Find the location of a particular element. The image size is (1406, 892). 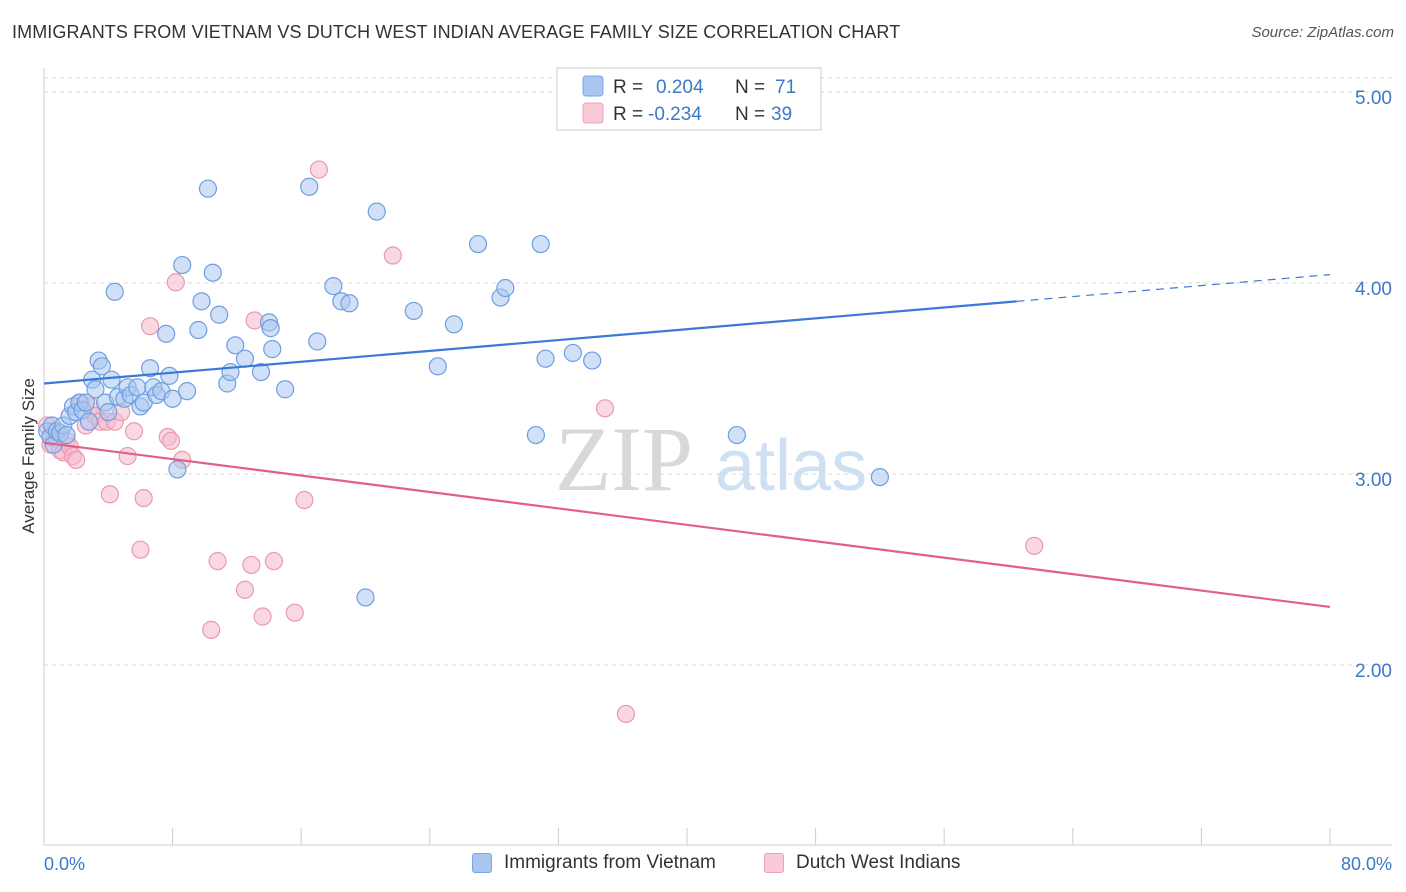

legend-blue-swatch is located at coordinates (593, 86).